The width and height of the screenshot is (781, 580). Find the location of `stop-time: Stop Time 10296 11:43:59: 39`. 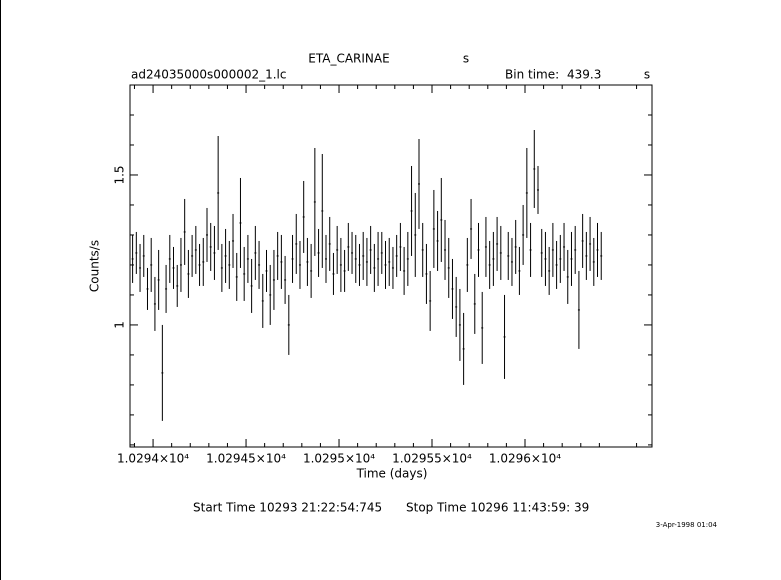

stop-time: Stop Time 10296 11:43:59: 39 is located at coordinates (497, 508).